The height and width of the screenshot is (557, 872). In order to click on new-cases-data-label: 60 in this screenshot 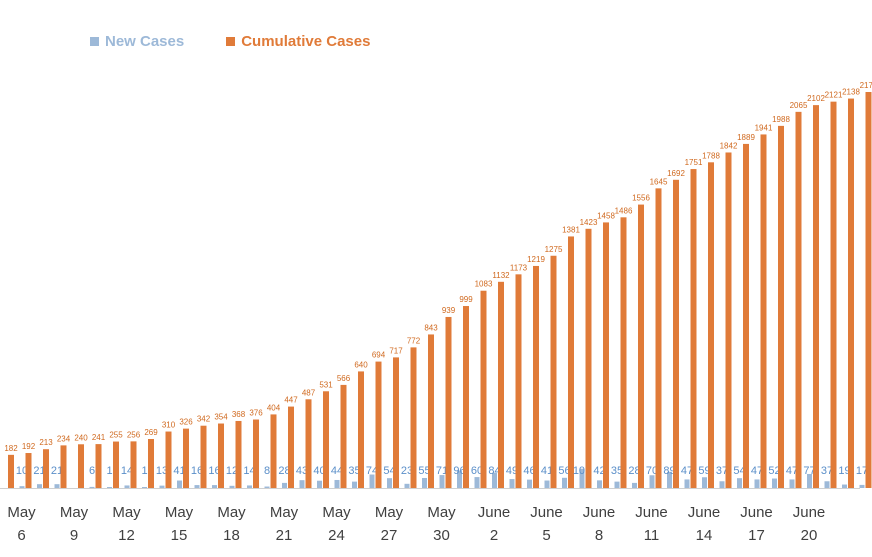, I will do `click(477, 471)`.